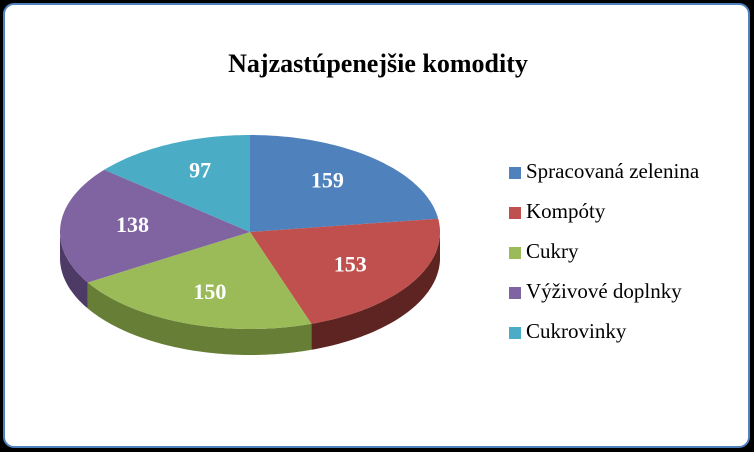  Describe the element at coordinates (350, 264) in the screenshot. I see `data-label: 153` at that location.